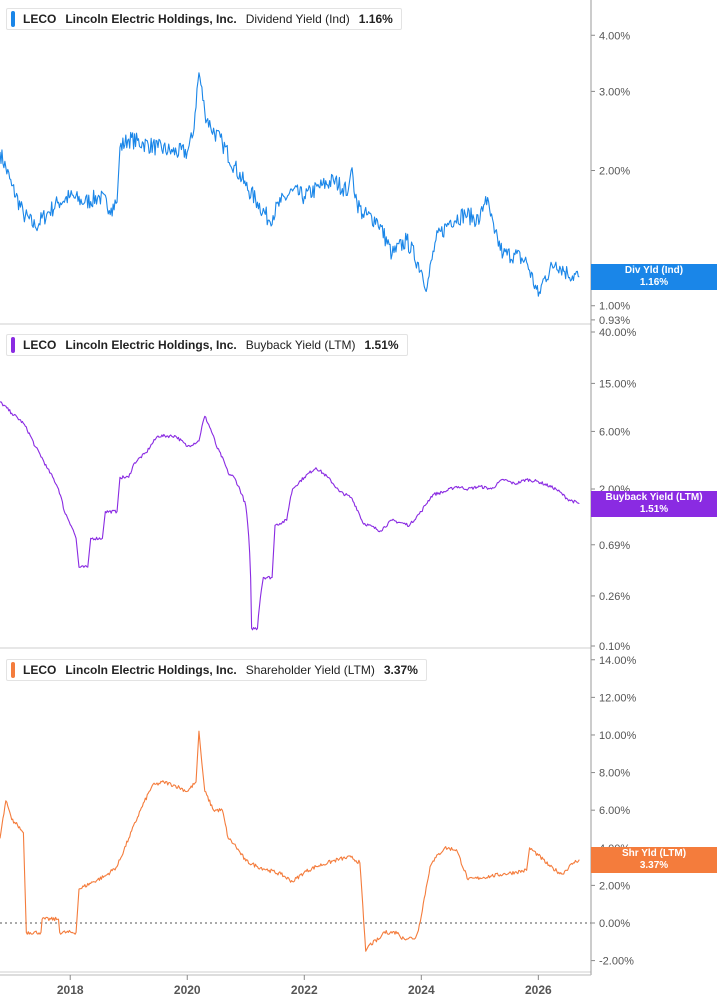  What do you see at coordinates (187, 990) in the screenshot?
I see `x-tick-label: 2020` at bounding box center [187, 990].